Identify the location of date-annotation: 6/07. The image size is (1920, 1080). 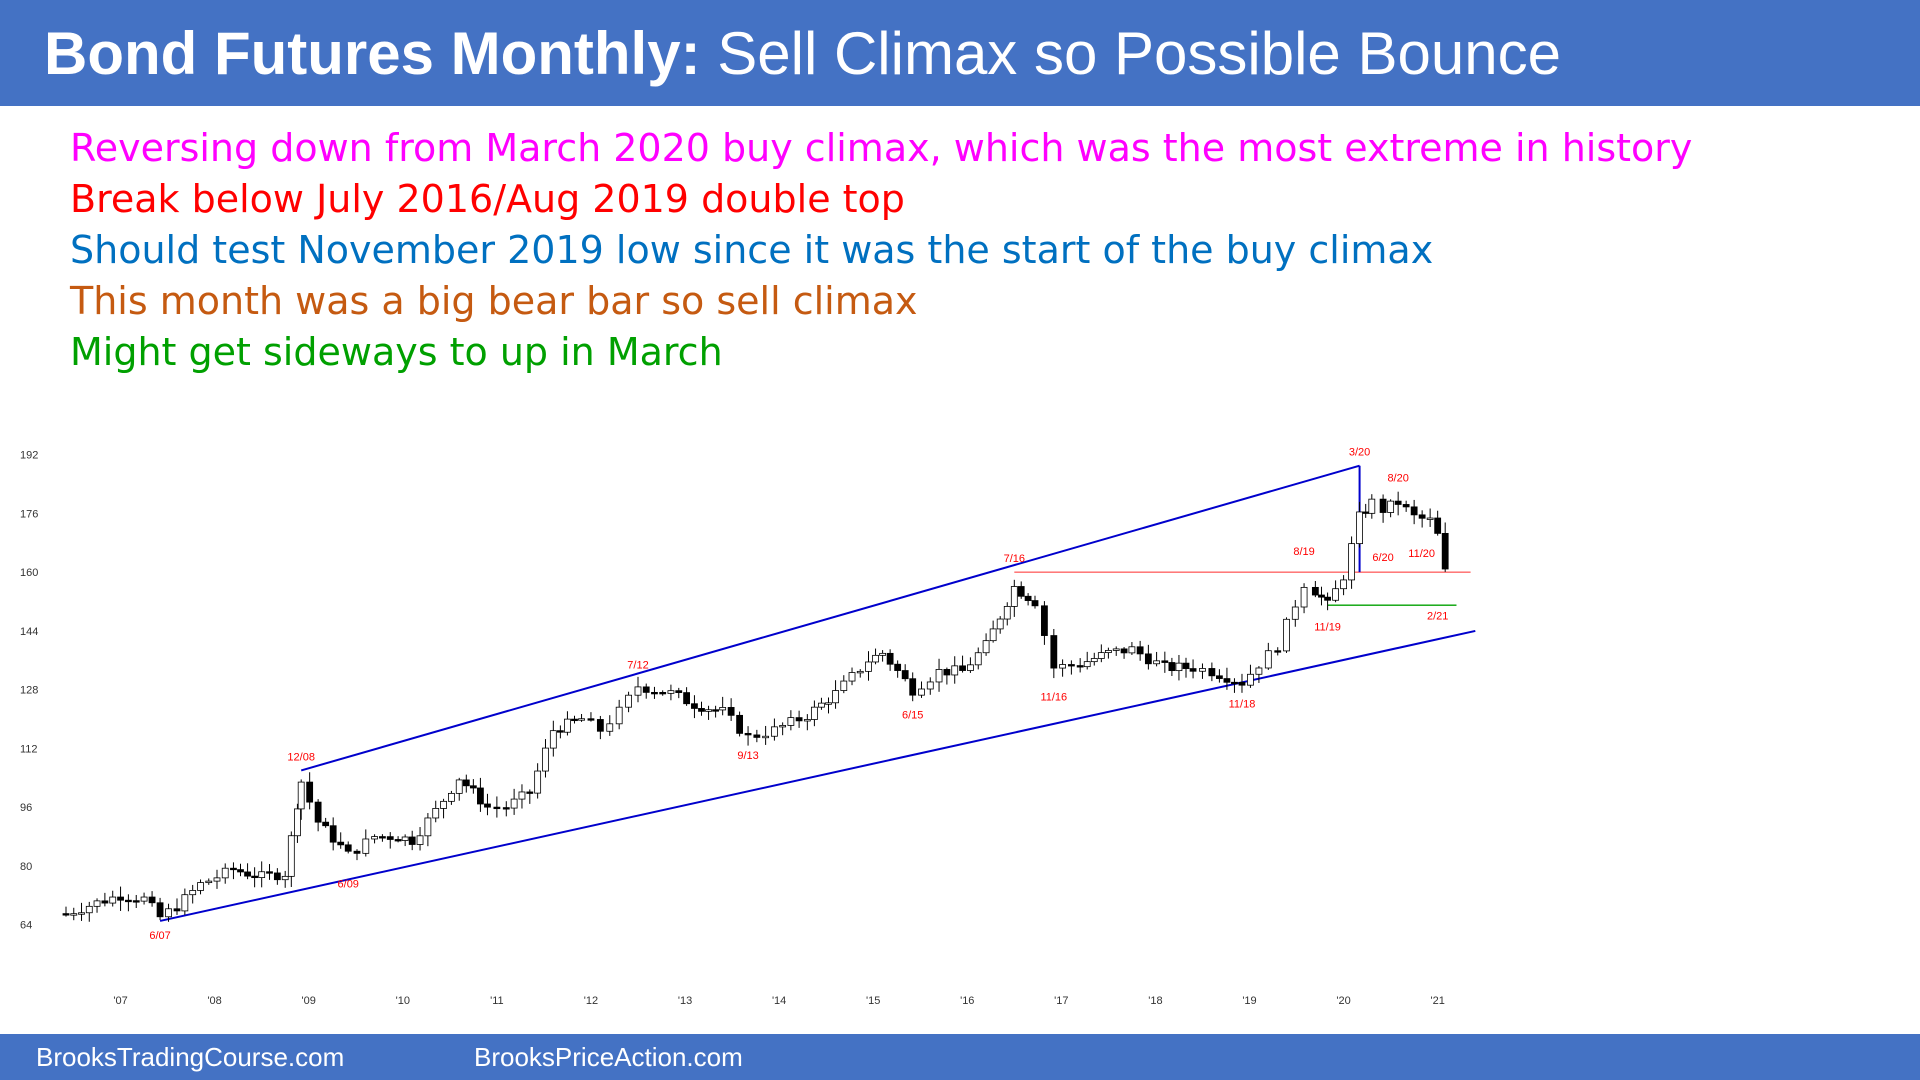
(159, 936).